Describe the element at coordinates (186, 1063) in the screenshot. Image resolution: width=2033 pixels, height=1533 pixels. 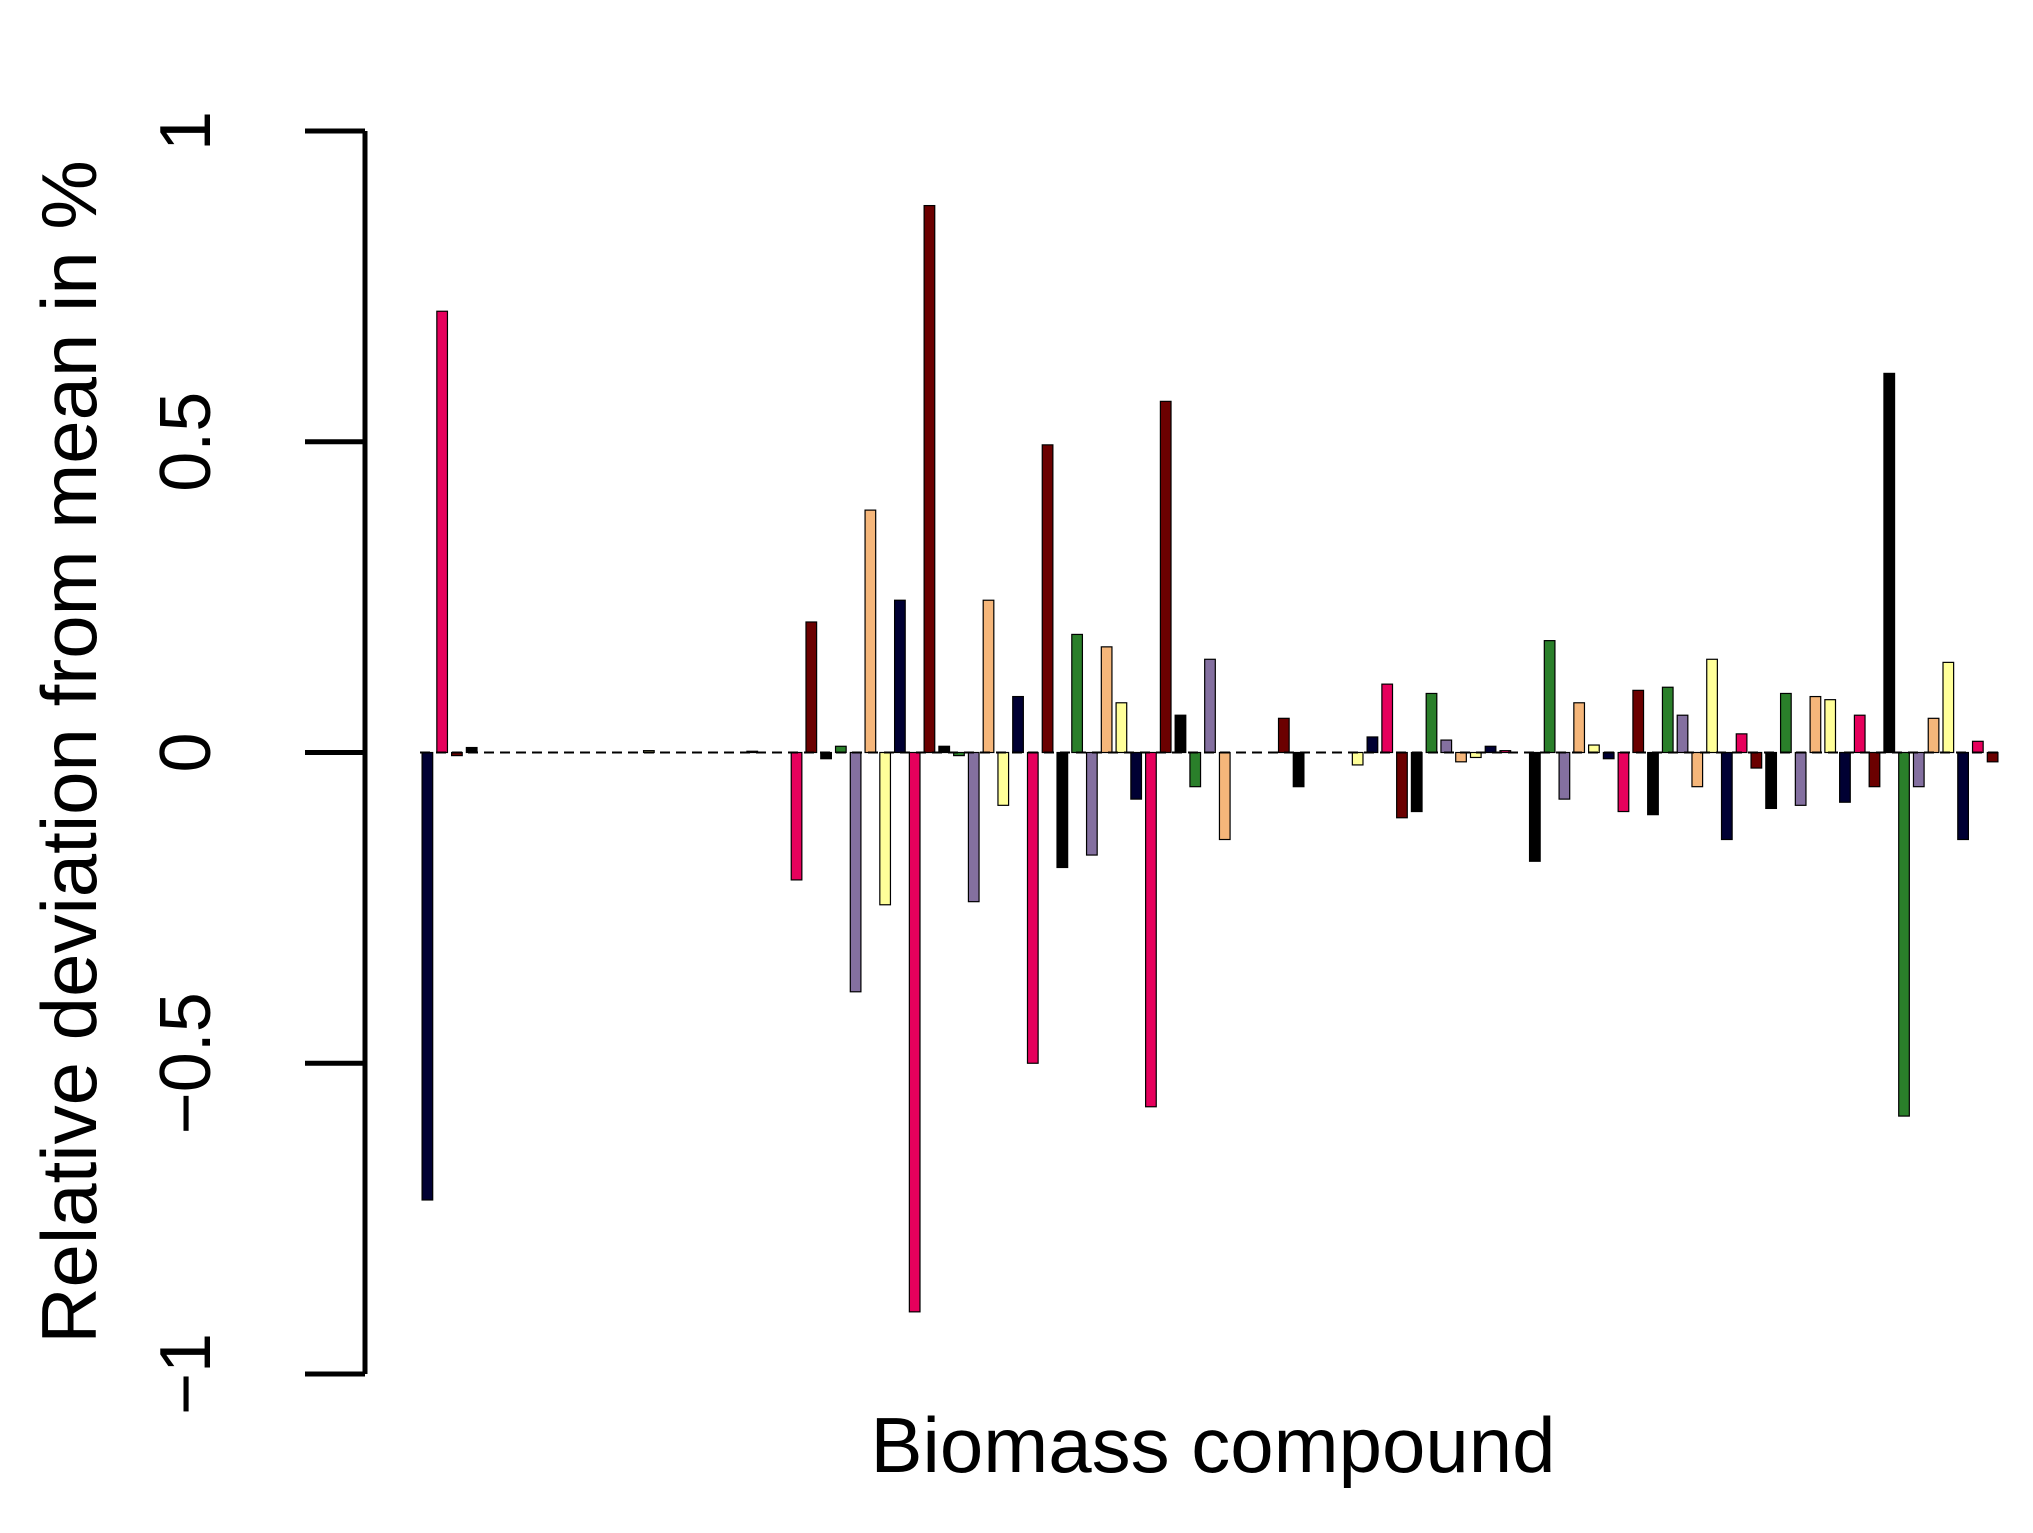
I see `y-tick-label: −0.5` at that location.